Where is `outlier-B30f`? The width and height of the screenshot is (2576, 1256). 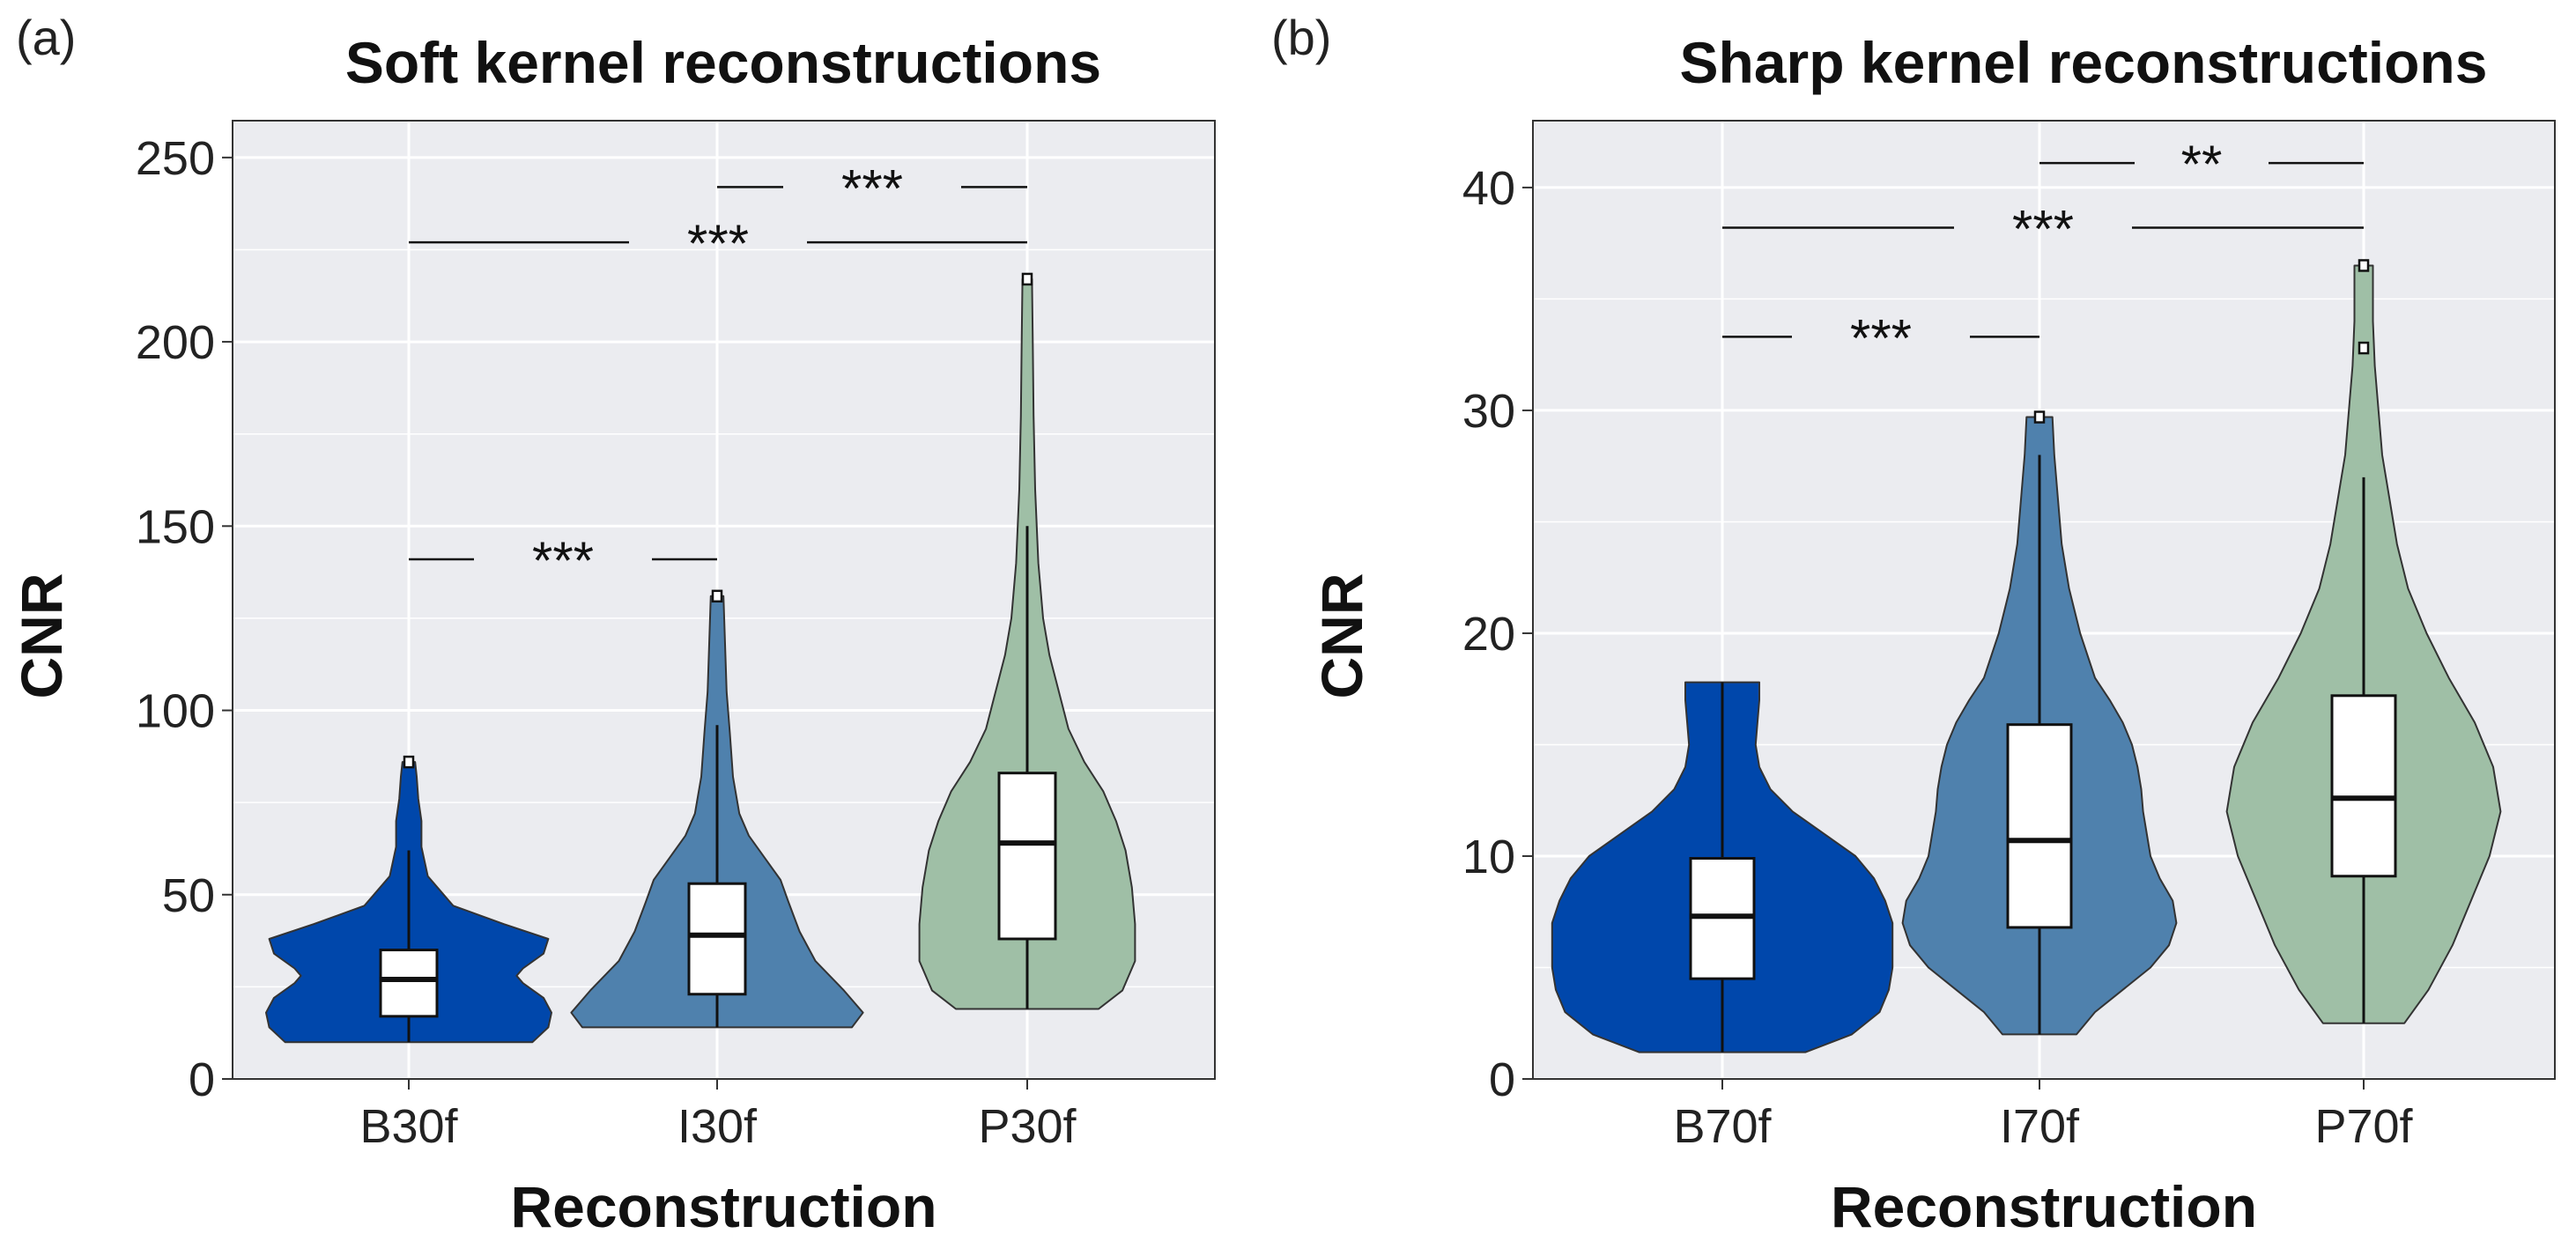
outlier-B30f is located at coordinates (409, 762).